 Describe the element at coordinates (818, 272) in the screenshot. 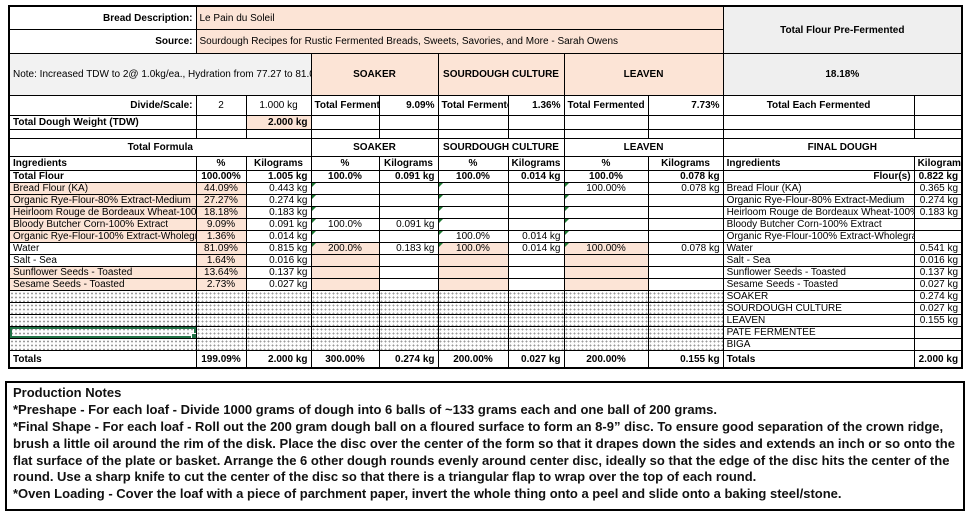

I see `final-name-cell: Sunflower Seeds - Toasted` at that location.